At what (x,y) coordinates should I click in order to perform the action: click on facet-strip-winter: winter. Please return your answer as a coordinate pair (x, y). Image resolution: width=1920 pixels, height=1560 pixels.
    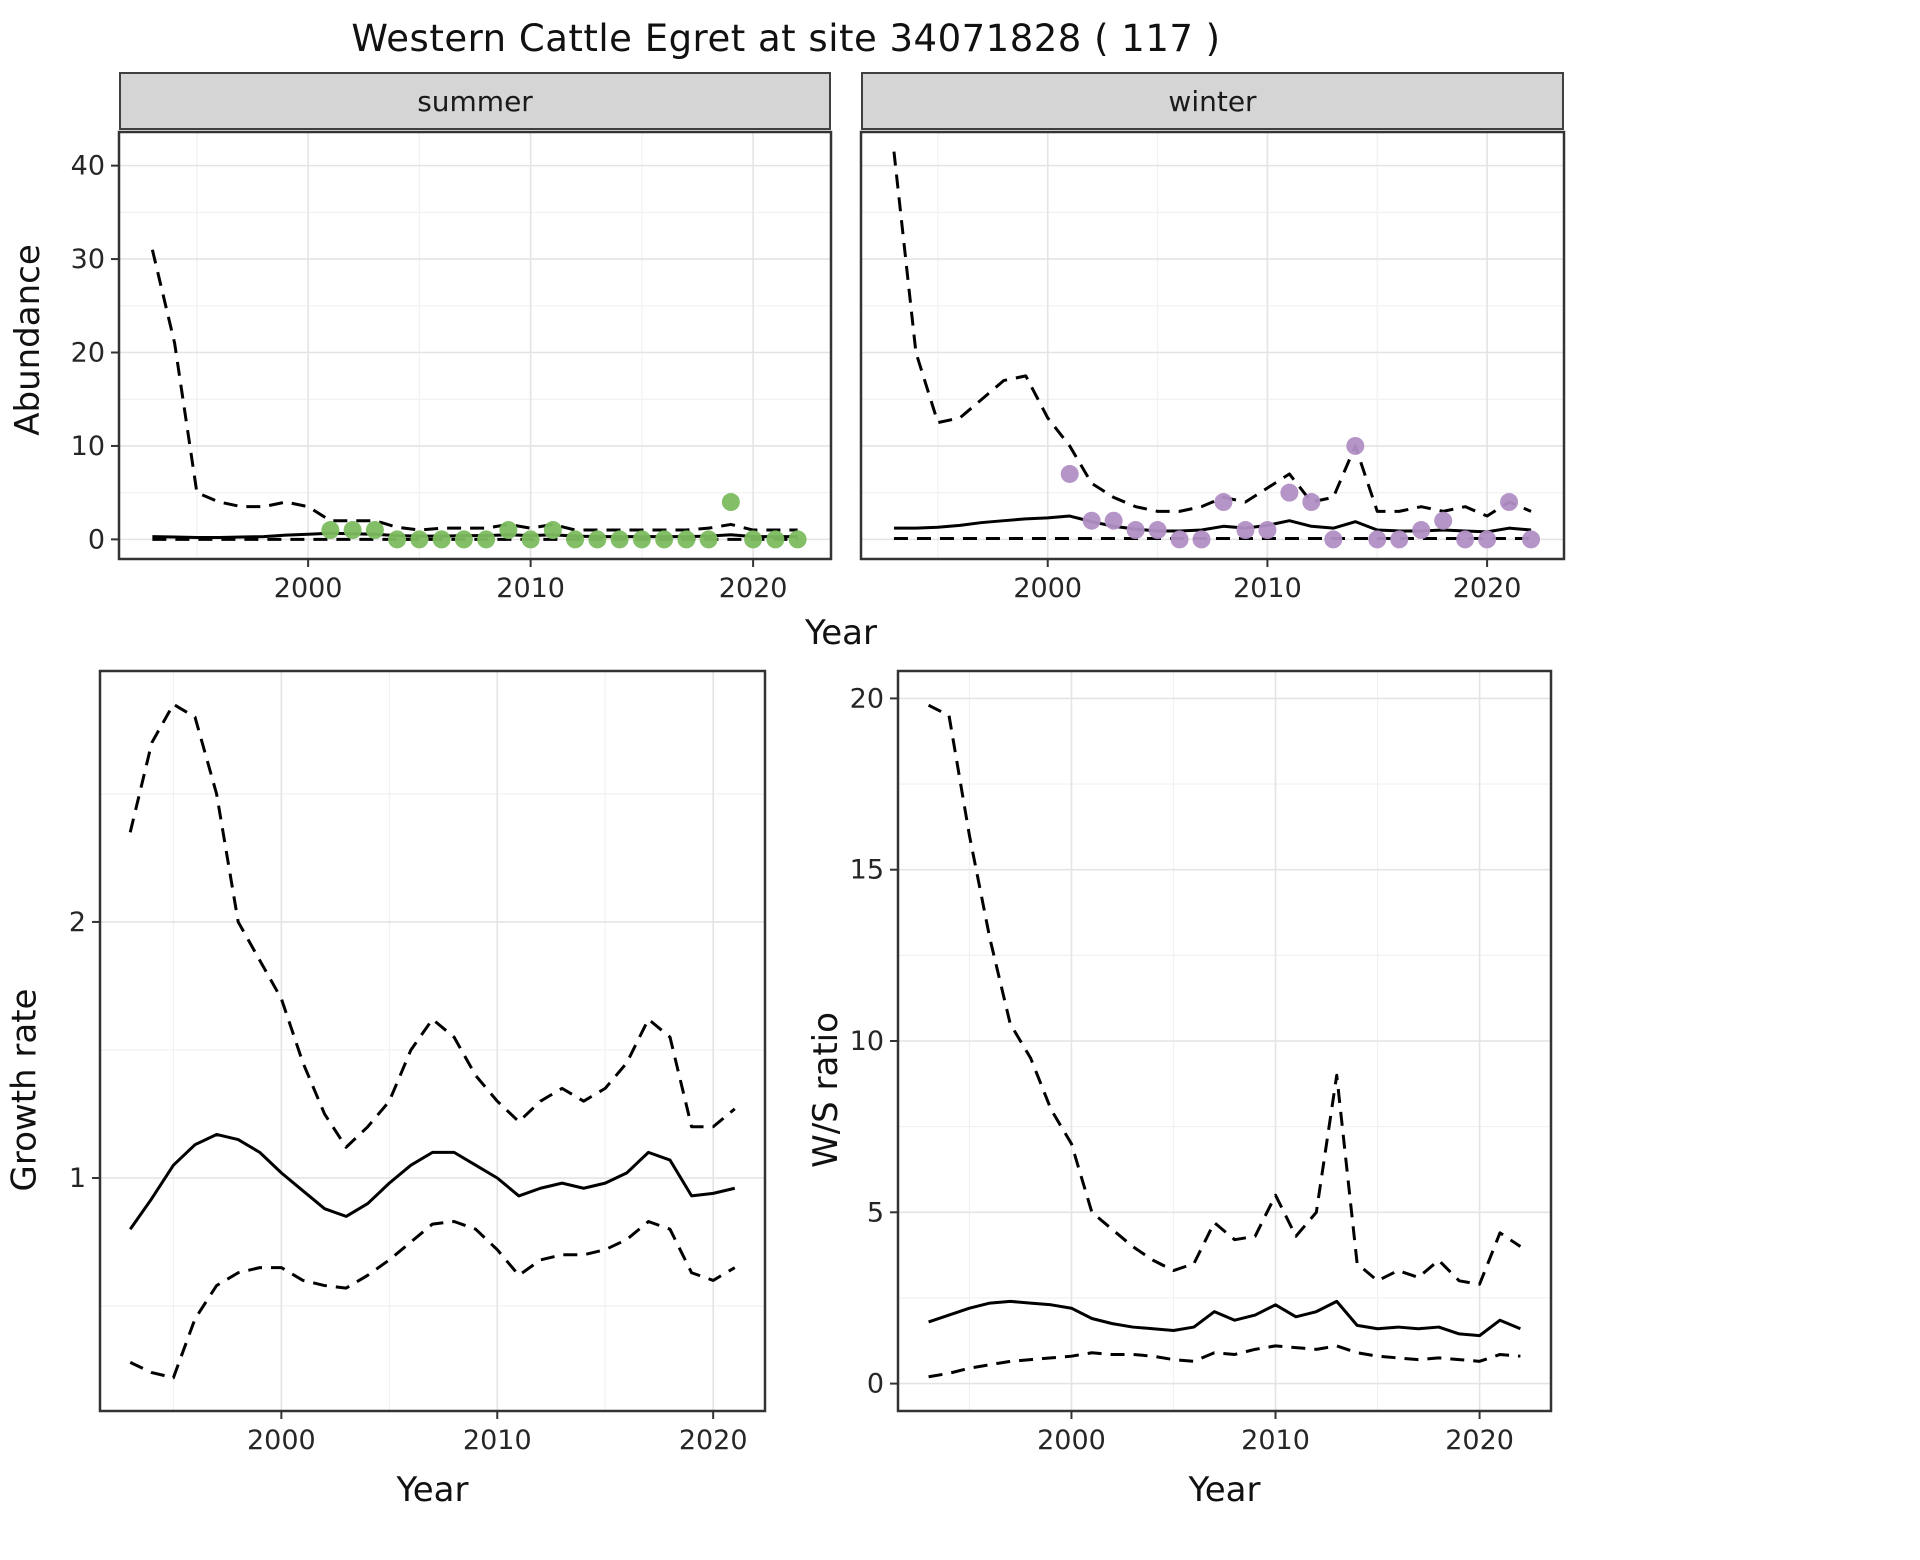
    Looking at the image, I should click on (1212, 101).